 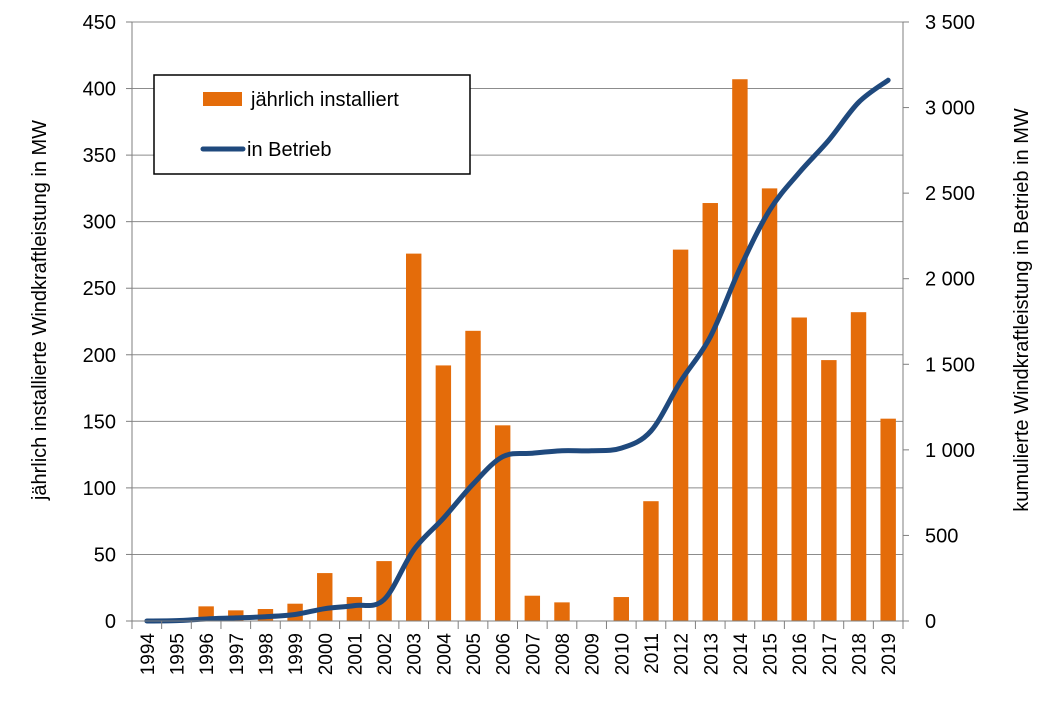 What do you see at coordinates (474, 654) in the screenshot?
I see `x-tick-label: 2005` at bounding box center [474, 654].